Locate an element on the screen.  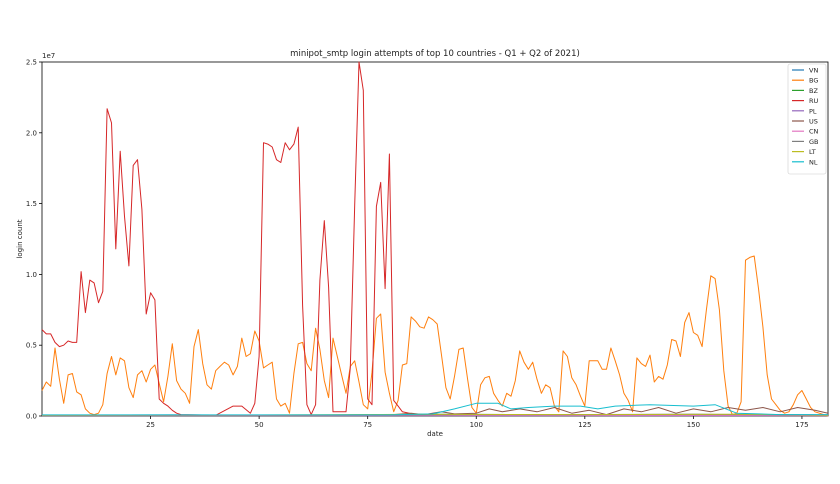
x-tick-label: 125 is located at coordinates (584, 425).